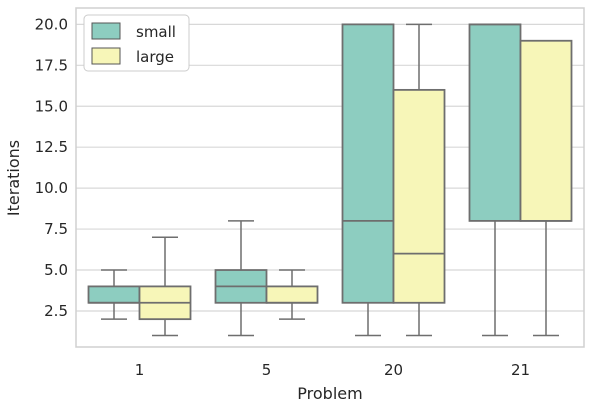 The height and width of the screenshot is (405, 598). What do you see at coordinates (267, 370) in the screenshot?
I see `x-tick-label: 5` at bounding box center [267, 370].